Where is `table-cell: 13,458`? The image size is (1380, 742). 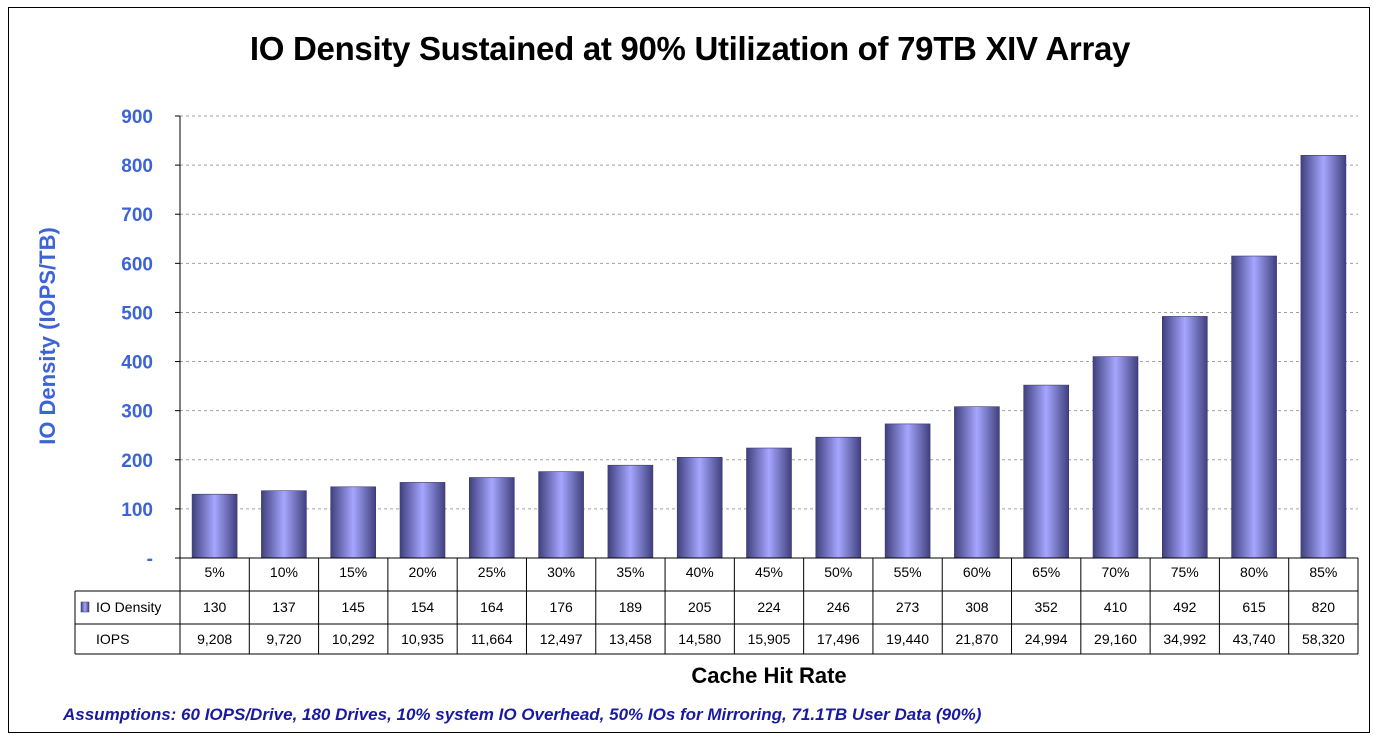 table-cell: 13,458 is located at coordinates (630, 639).